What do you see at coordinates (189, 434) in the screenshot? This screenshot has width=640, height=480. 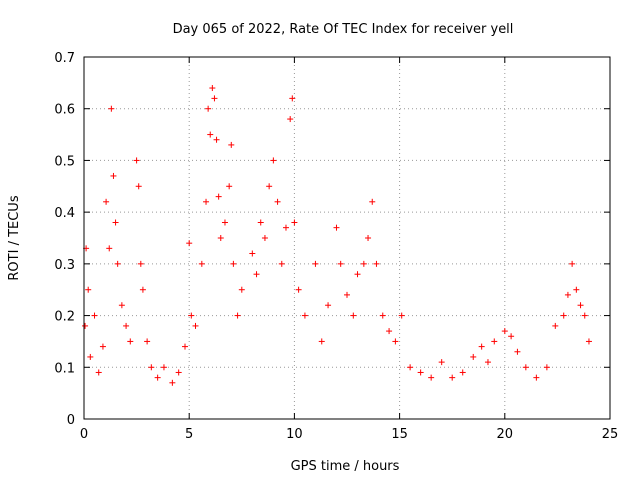 I see `x-tick-label: 5` at bounding box center [189, 434].